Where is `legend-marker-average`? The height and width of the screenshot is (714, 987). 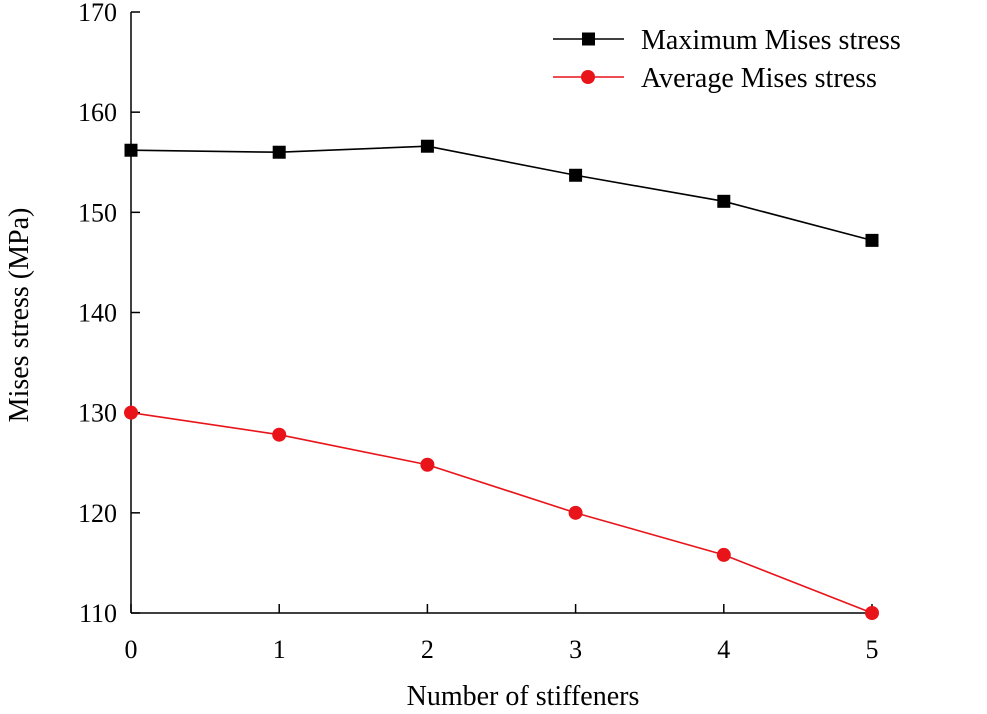
legend-marker-average is located at coordinates (588, 77).